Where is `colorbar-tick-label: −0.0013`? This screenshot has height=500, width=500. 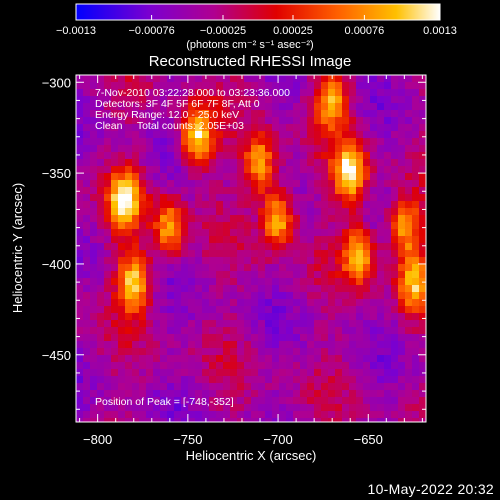 colorbar-tick-label: −0.0013 is located at coordinates (76, 31).